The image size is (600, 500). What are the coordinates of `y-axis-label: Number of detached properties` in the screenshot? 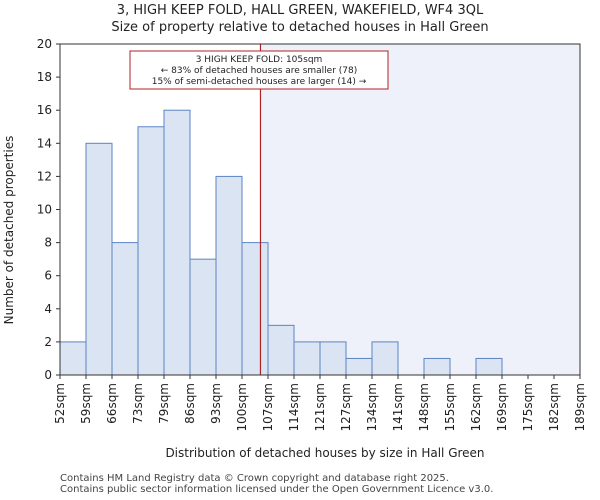 It's located at (9, 230).